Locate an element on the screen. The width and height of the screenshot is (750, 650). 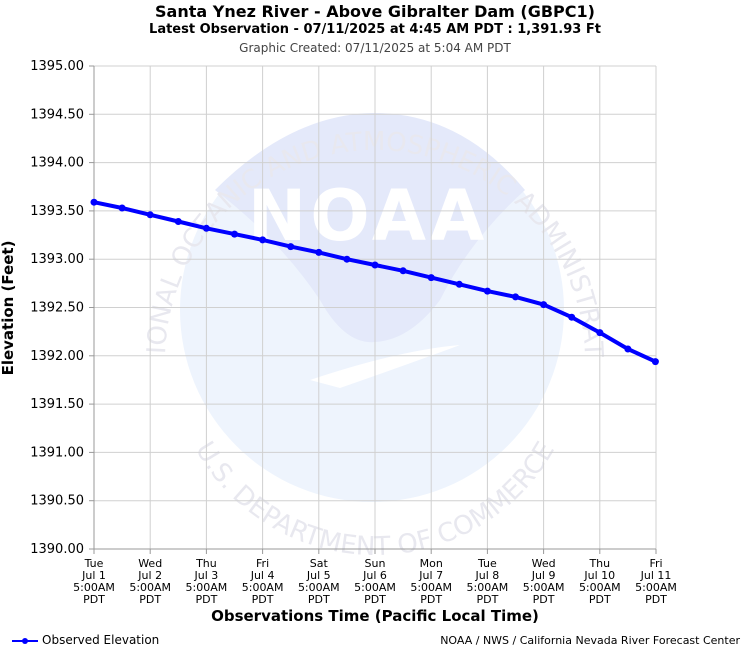
x-tick-label-line: Jul 8 is located at coordinates (487, 575).